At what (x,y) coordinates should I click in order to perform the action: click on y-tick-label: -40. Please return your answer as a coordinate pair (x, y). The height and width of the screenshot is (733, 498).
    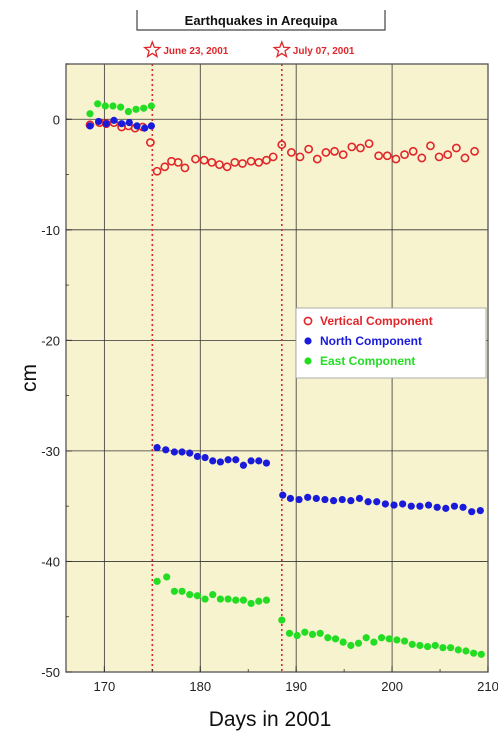
    Looking at the image, I should click on (50, 561).